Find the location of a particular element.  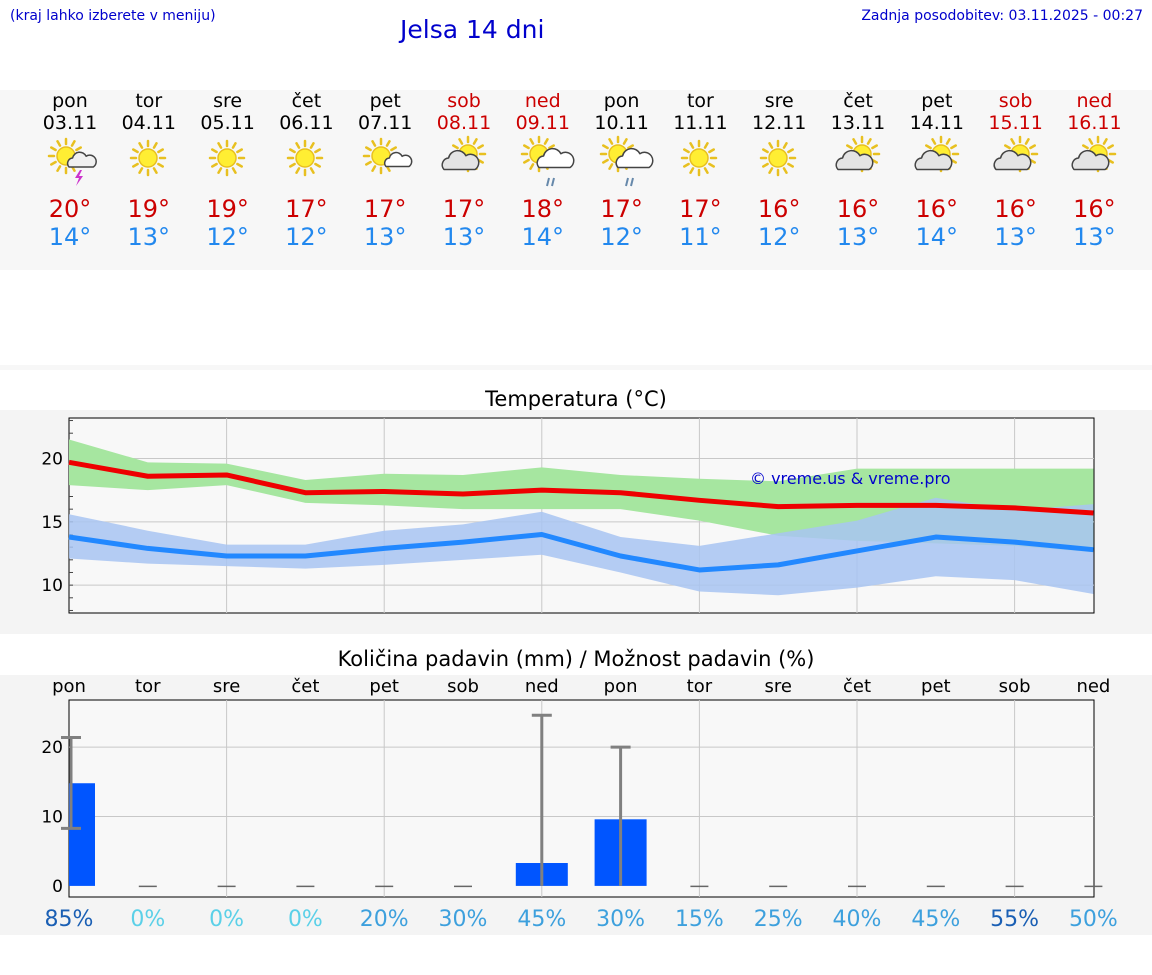

day-date: 11.11 is located at coordinates (700, 123).